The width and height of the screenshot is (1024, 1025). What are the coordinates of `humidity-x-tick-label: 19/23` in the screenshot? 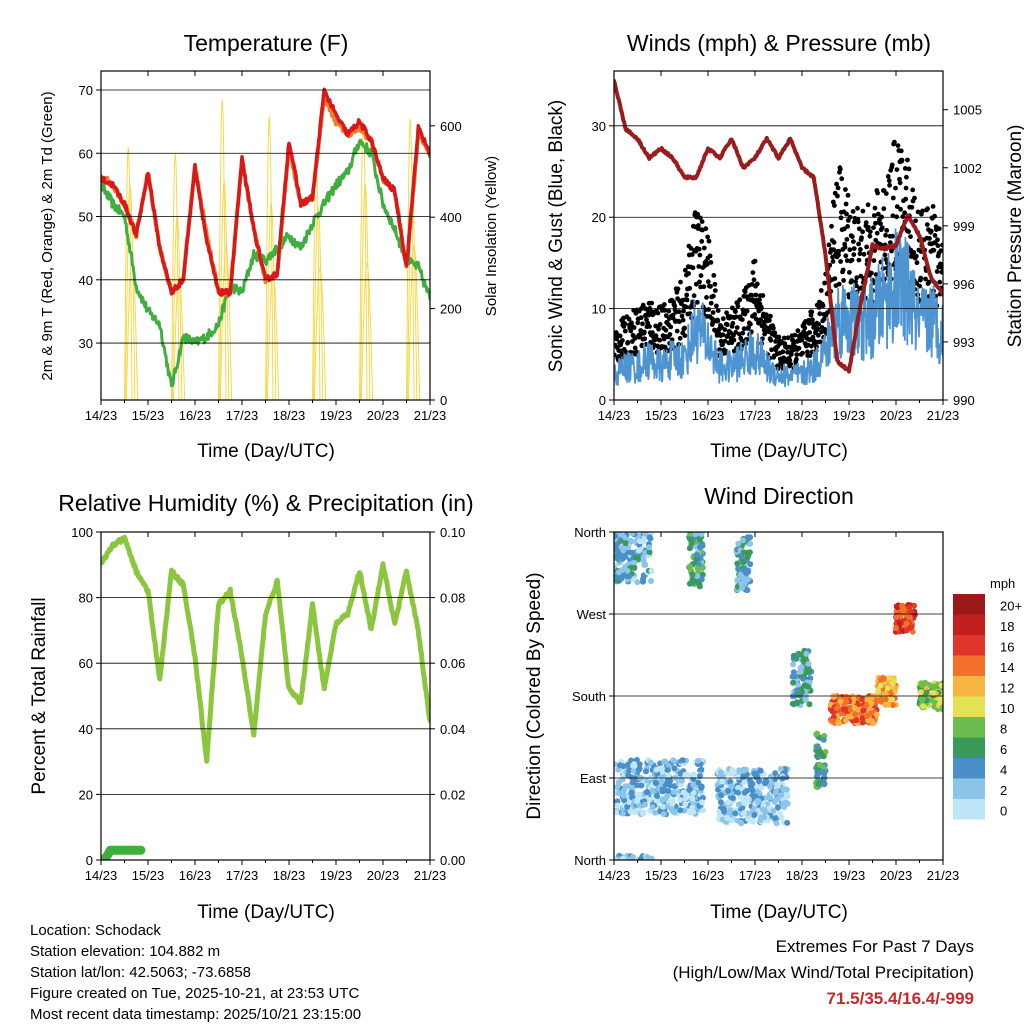 It's located at (336, 875).